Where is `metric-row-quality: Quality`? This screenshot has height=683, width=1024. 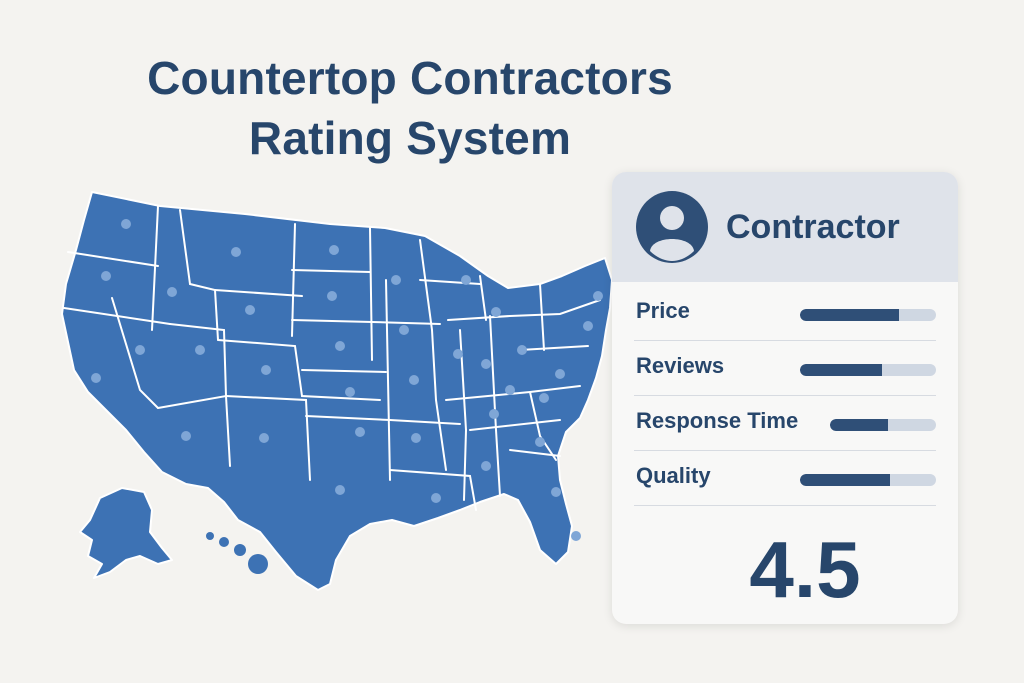
metric-row-quality: Quality is located at coordinates (785, 478).